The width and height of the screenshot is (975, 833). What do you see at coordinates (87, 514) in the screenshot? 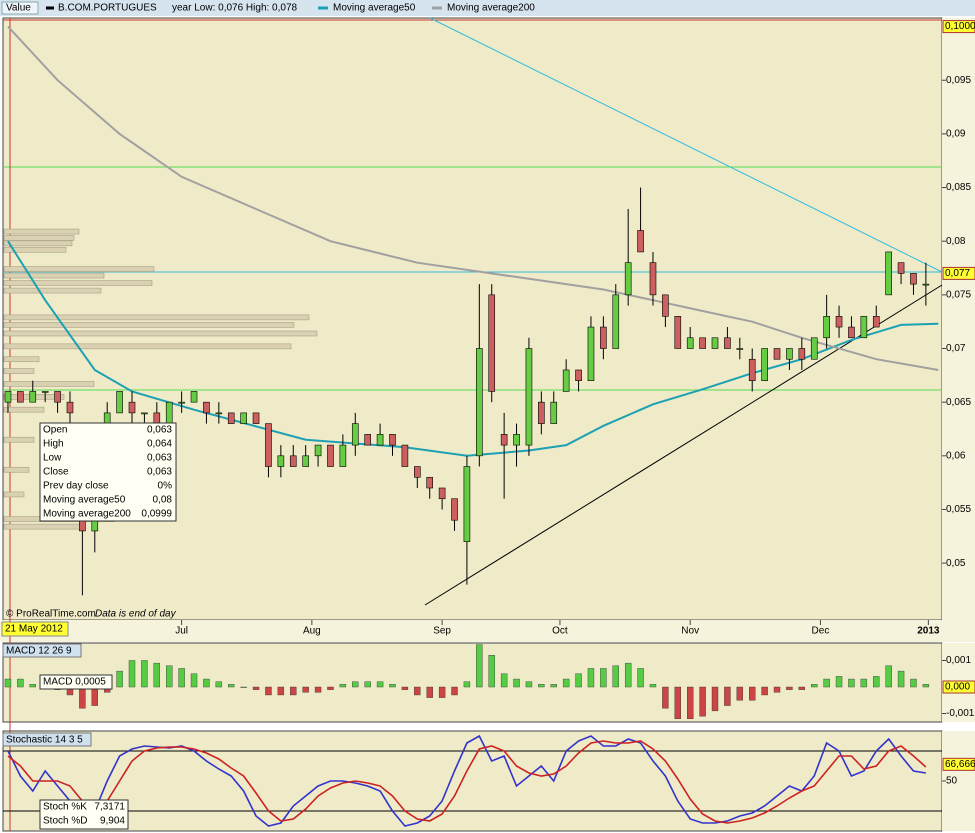
I see `tooltip-name: Moving average200` at bounding box center [87, 514].